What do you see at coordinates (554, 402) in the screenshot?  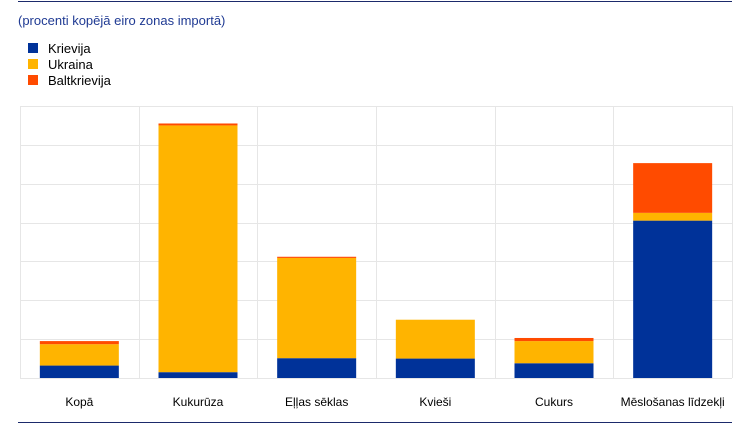 I see `x-tick-label: Cukurs` at bounding box center [554, 402].